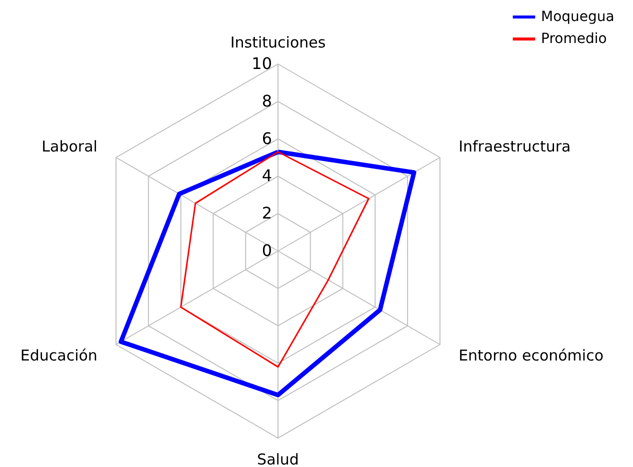  Describe the element at coordinates (267, 138) in the screenshot. I see `y-tick-label: 6` at that location.